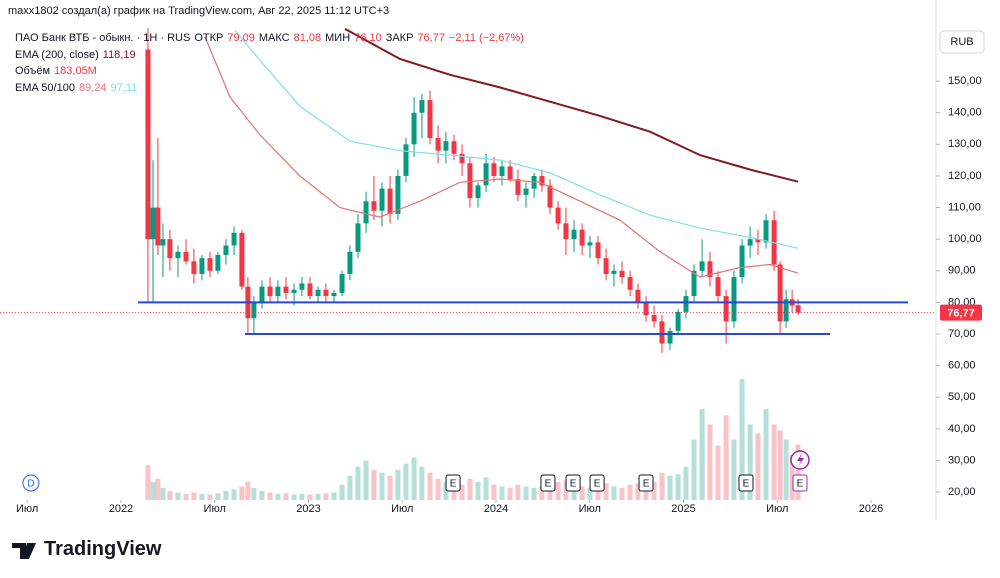  Describe the element at coordinates (961, 314) in the screenshot. I see `price-tag-label: 76,77` at that location.